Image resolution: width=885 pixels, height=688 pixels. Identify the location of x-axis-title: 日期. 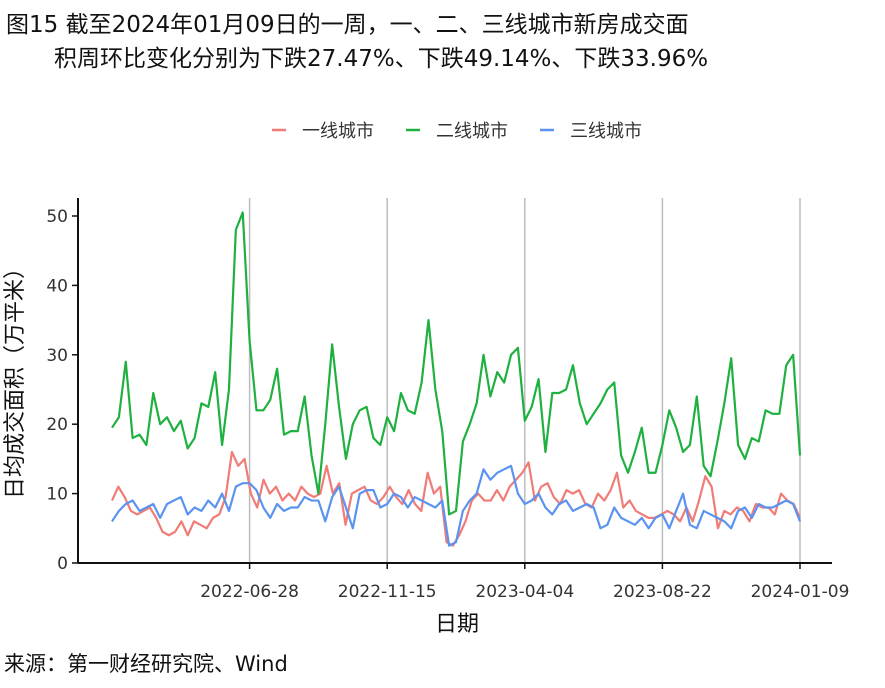
(457, 624).